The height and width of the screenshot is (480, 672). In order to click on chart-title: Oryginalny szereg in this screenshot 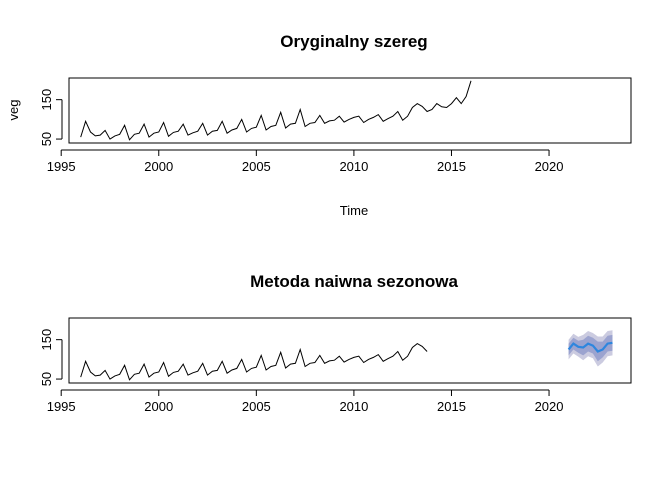, I will do `click(353, 41)`.